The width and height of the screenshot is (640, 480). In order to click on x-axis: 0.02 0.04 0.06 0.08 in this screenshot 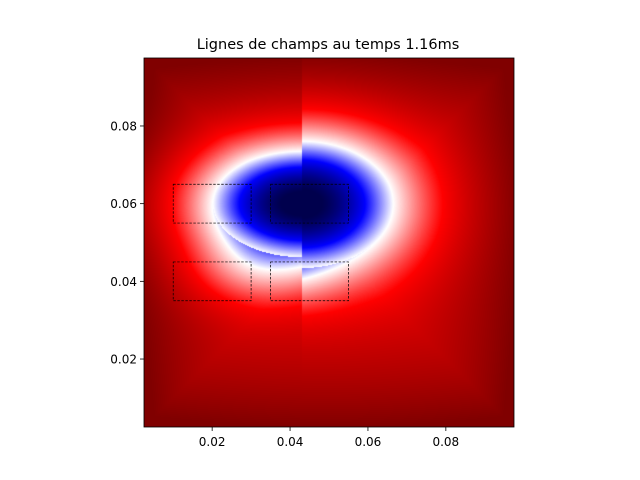, I will do `click(329, 438)`.